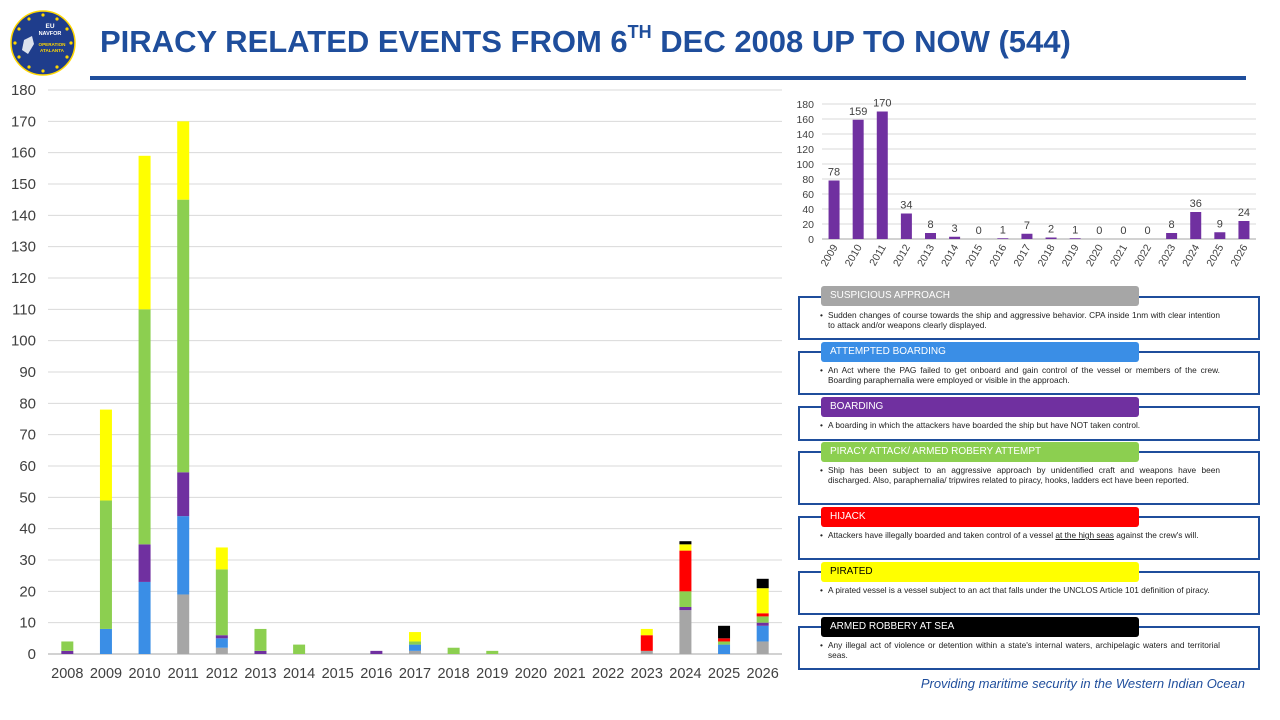 This screenshot has height=720, width=1280. I want to click on mini-x-tick-label: 2021, so click(1119, 255).